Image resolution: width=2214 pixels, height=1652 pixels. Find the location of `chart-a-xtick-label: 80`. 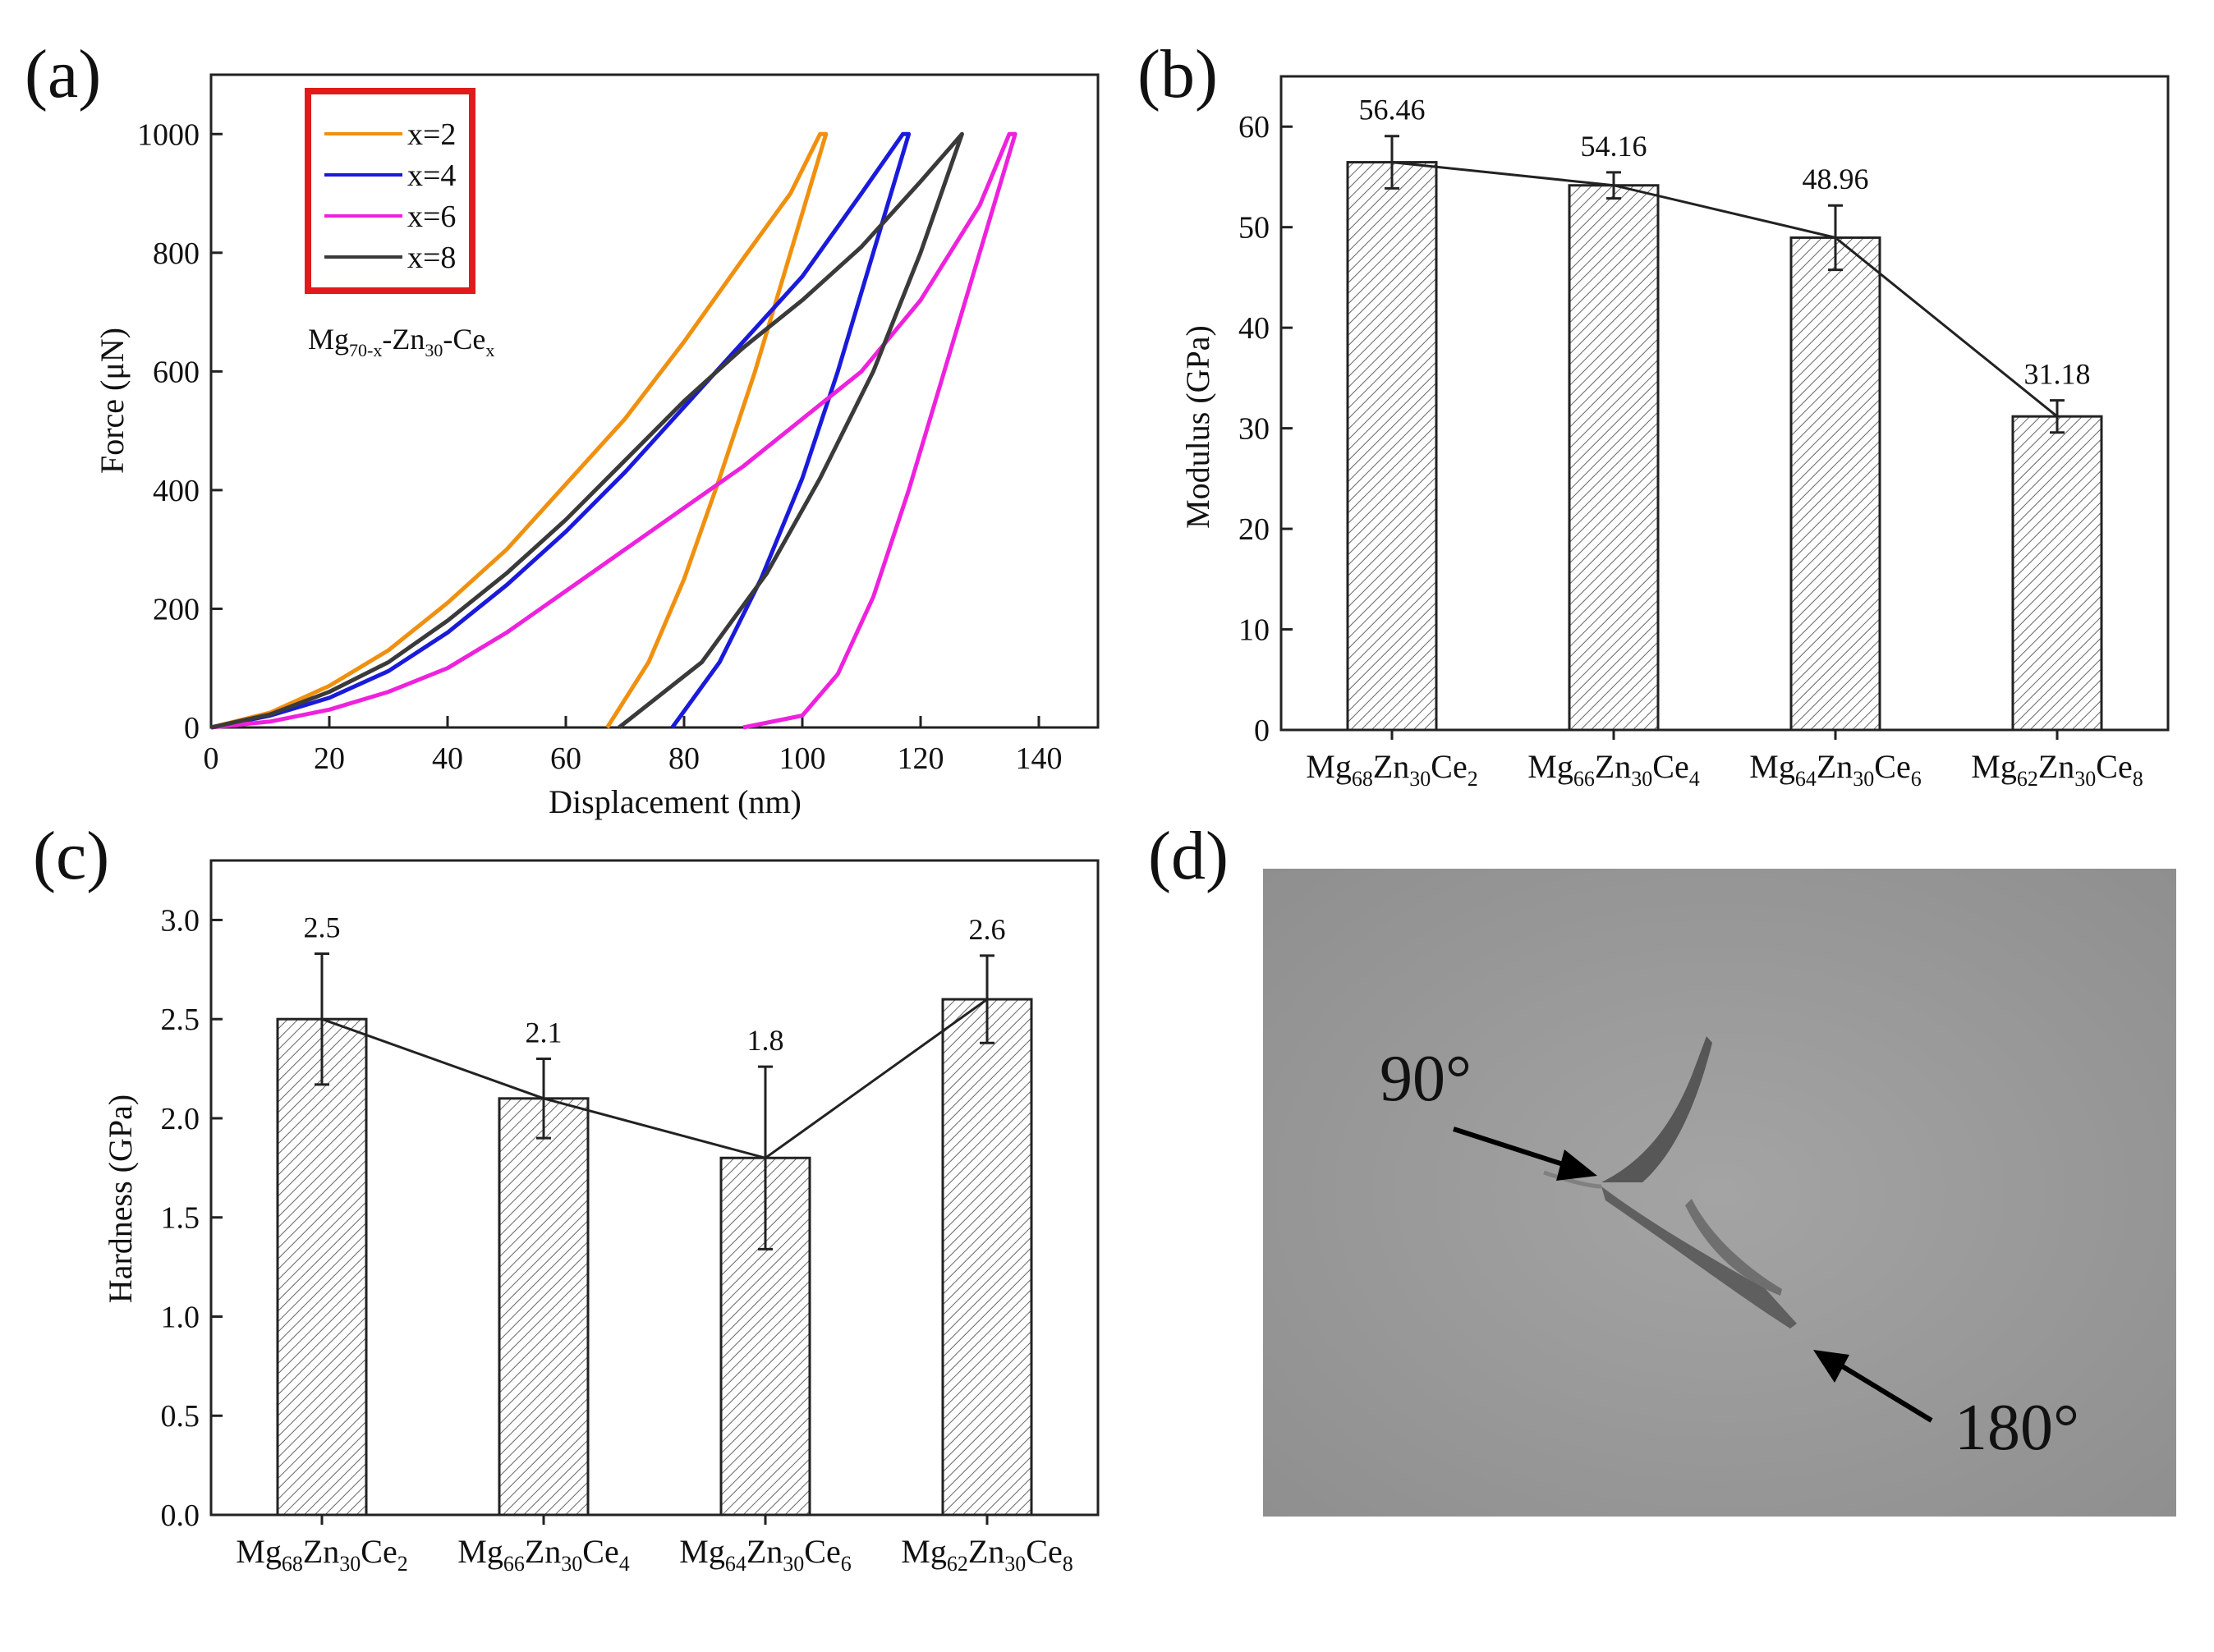

chart-a-xtick-label: 80 is located at coordinates (684, 759).